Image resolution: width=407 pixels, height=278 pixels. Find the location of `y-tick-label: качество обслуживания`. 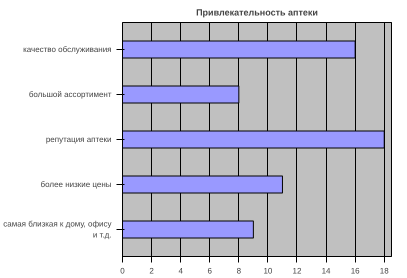

y-tick-label: качество обслуживания is located at coordinates (67, 49).